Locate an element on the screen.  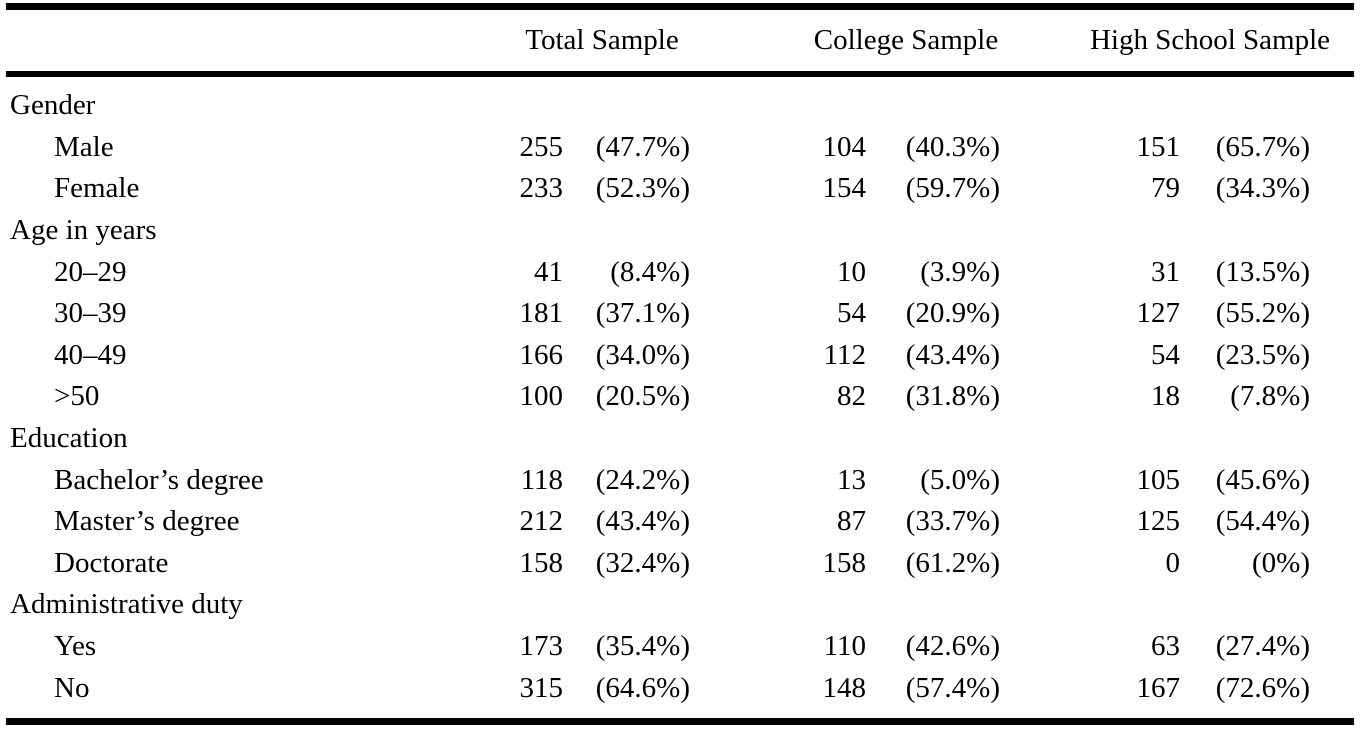
college-count: 54 is located at coordinates (851, 313).